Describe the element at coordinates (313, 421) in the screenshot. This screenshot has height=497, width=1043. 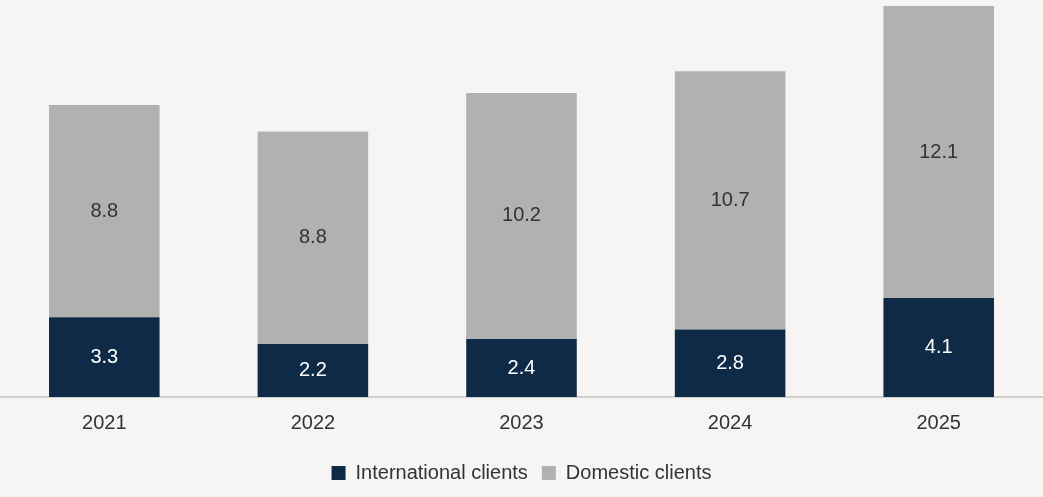
I see `x-tick-label: 2022` at that location.